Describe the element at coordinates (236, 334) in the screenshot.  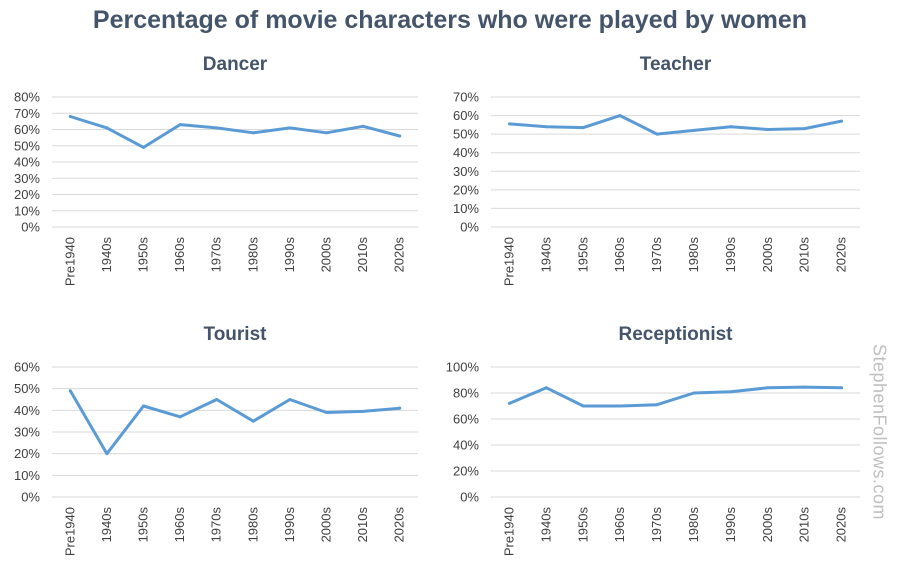
I see `panel-title: Tourist` at that location.